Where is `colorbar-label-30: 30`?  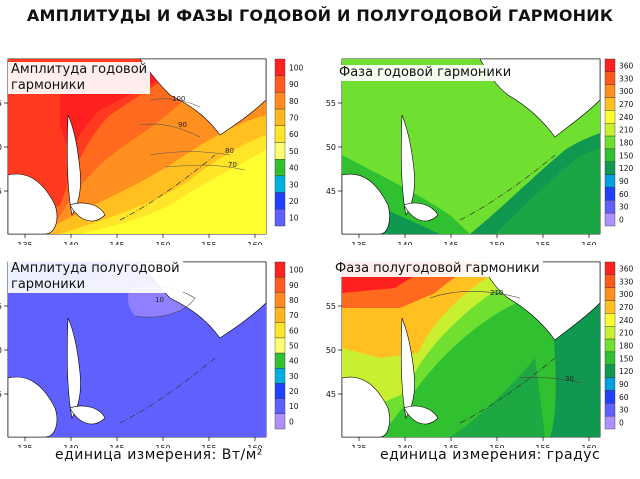
colorbar-label-30: 30 is located at coordinates (294, 376).